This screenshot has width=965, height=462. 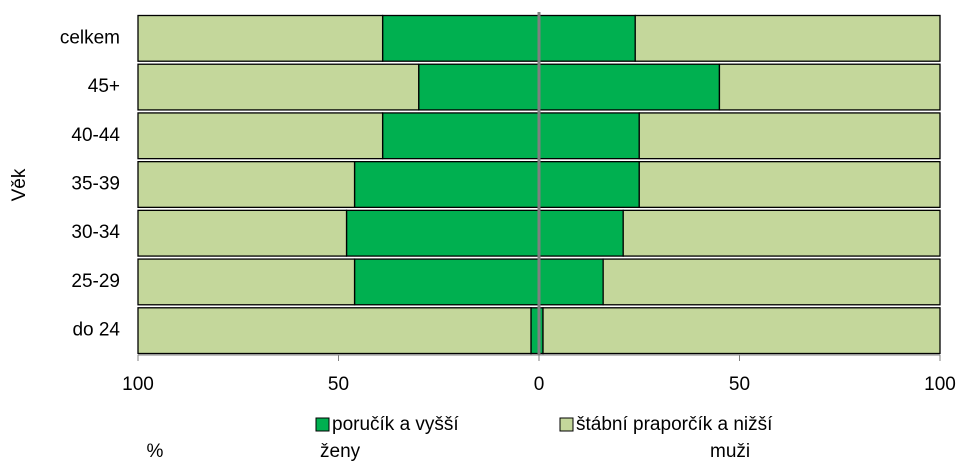 I want to click on y-tick-label: 35-39, so click(x=95, y=184).